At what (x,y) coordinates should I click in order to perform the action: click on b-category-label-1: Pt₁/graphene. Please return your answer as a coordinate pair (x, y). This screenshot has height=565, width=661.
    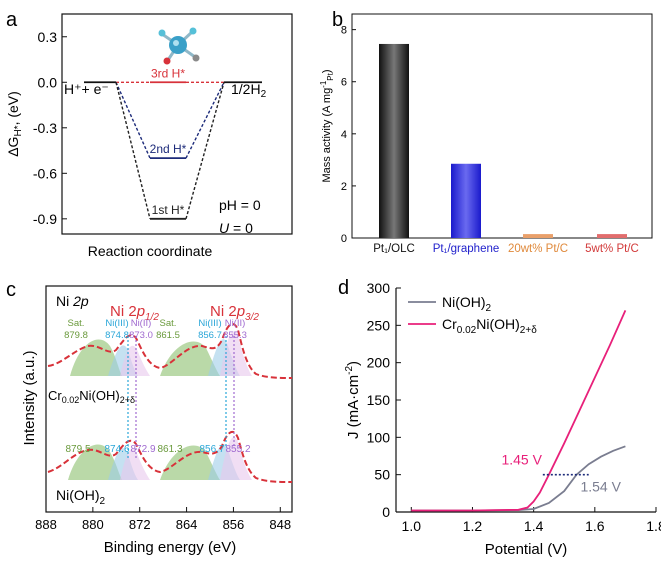
    Looking at the image, I should click on (466, 249).